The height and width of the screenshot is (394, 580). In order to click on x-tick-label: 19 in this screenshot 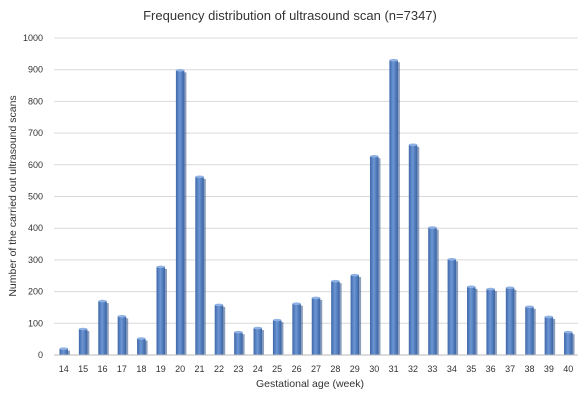, I will do `click(161, 369)`.